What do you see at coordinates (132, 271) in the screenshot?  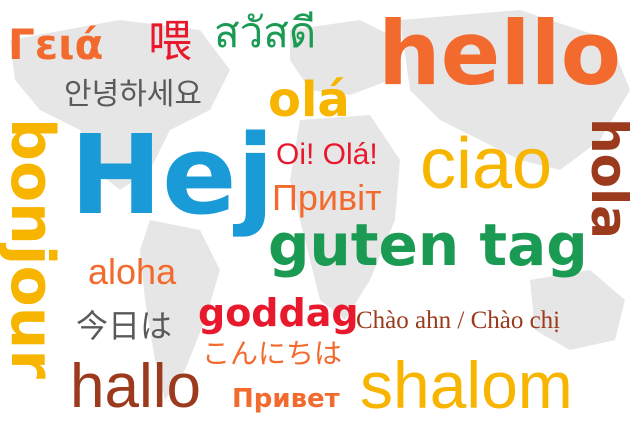 I see `word-aloha: aloha` at bounding box center [132, 271].